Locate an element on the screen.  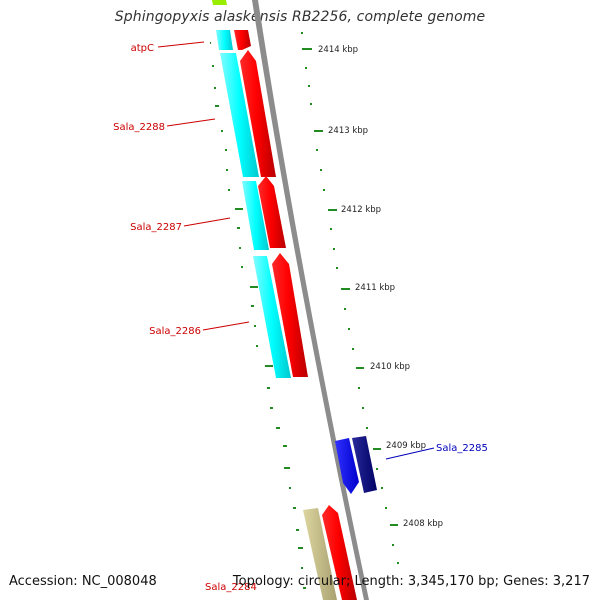
scale-label-2413: 2413 kbp is located at coordinates (348, 131).